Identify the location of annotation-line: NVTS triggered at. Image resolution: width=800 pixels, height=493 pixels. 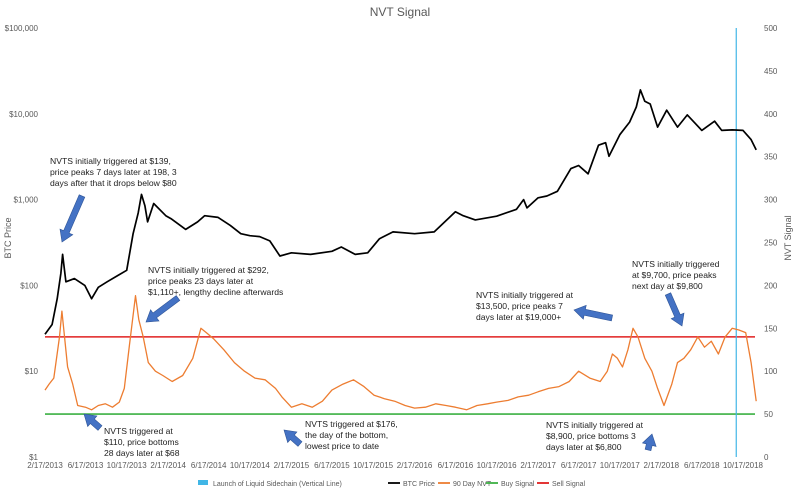
(138, 431).